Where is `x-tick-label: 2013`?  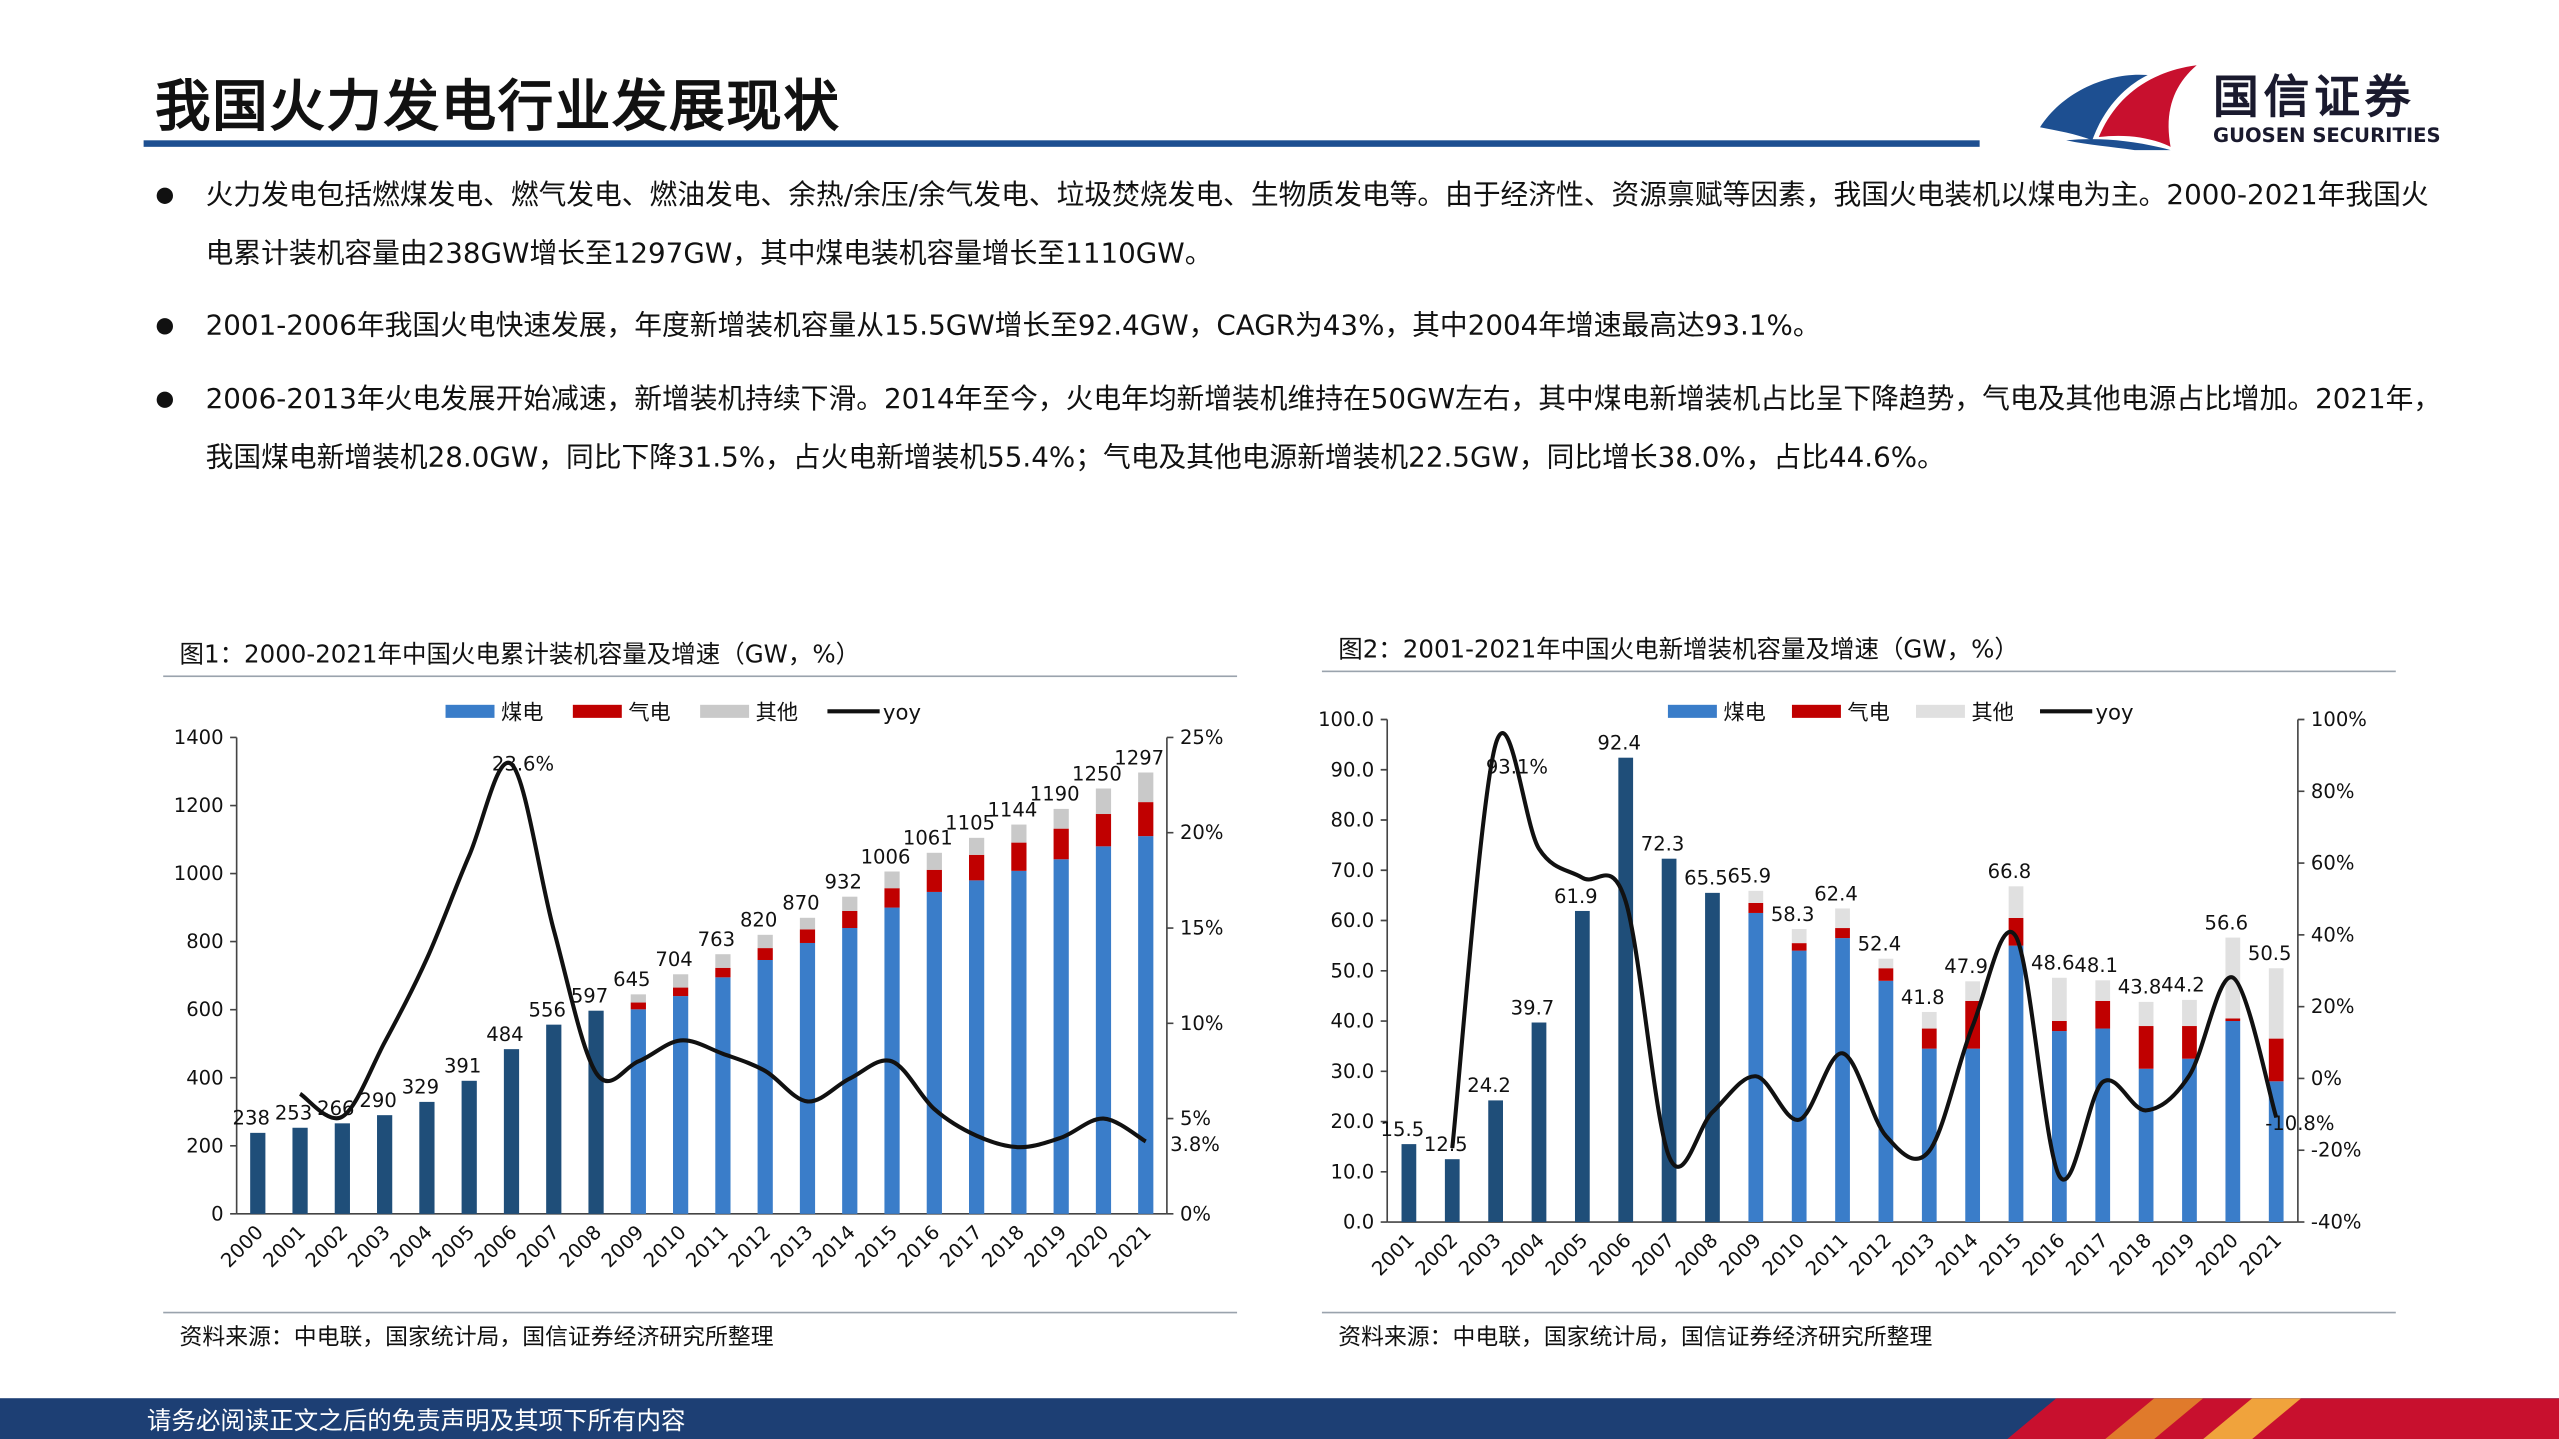 x-tick-label: 2013 is located at coordinates (792, 1246).